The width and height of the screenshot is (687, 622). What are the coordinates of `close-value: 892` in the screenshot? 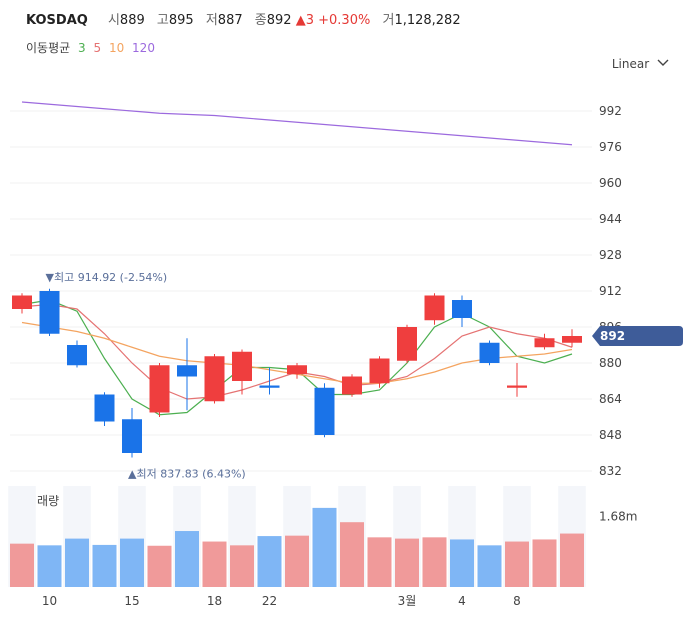 It's located at (279, 20).